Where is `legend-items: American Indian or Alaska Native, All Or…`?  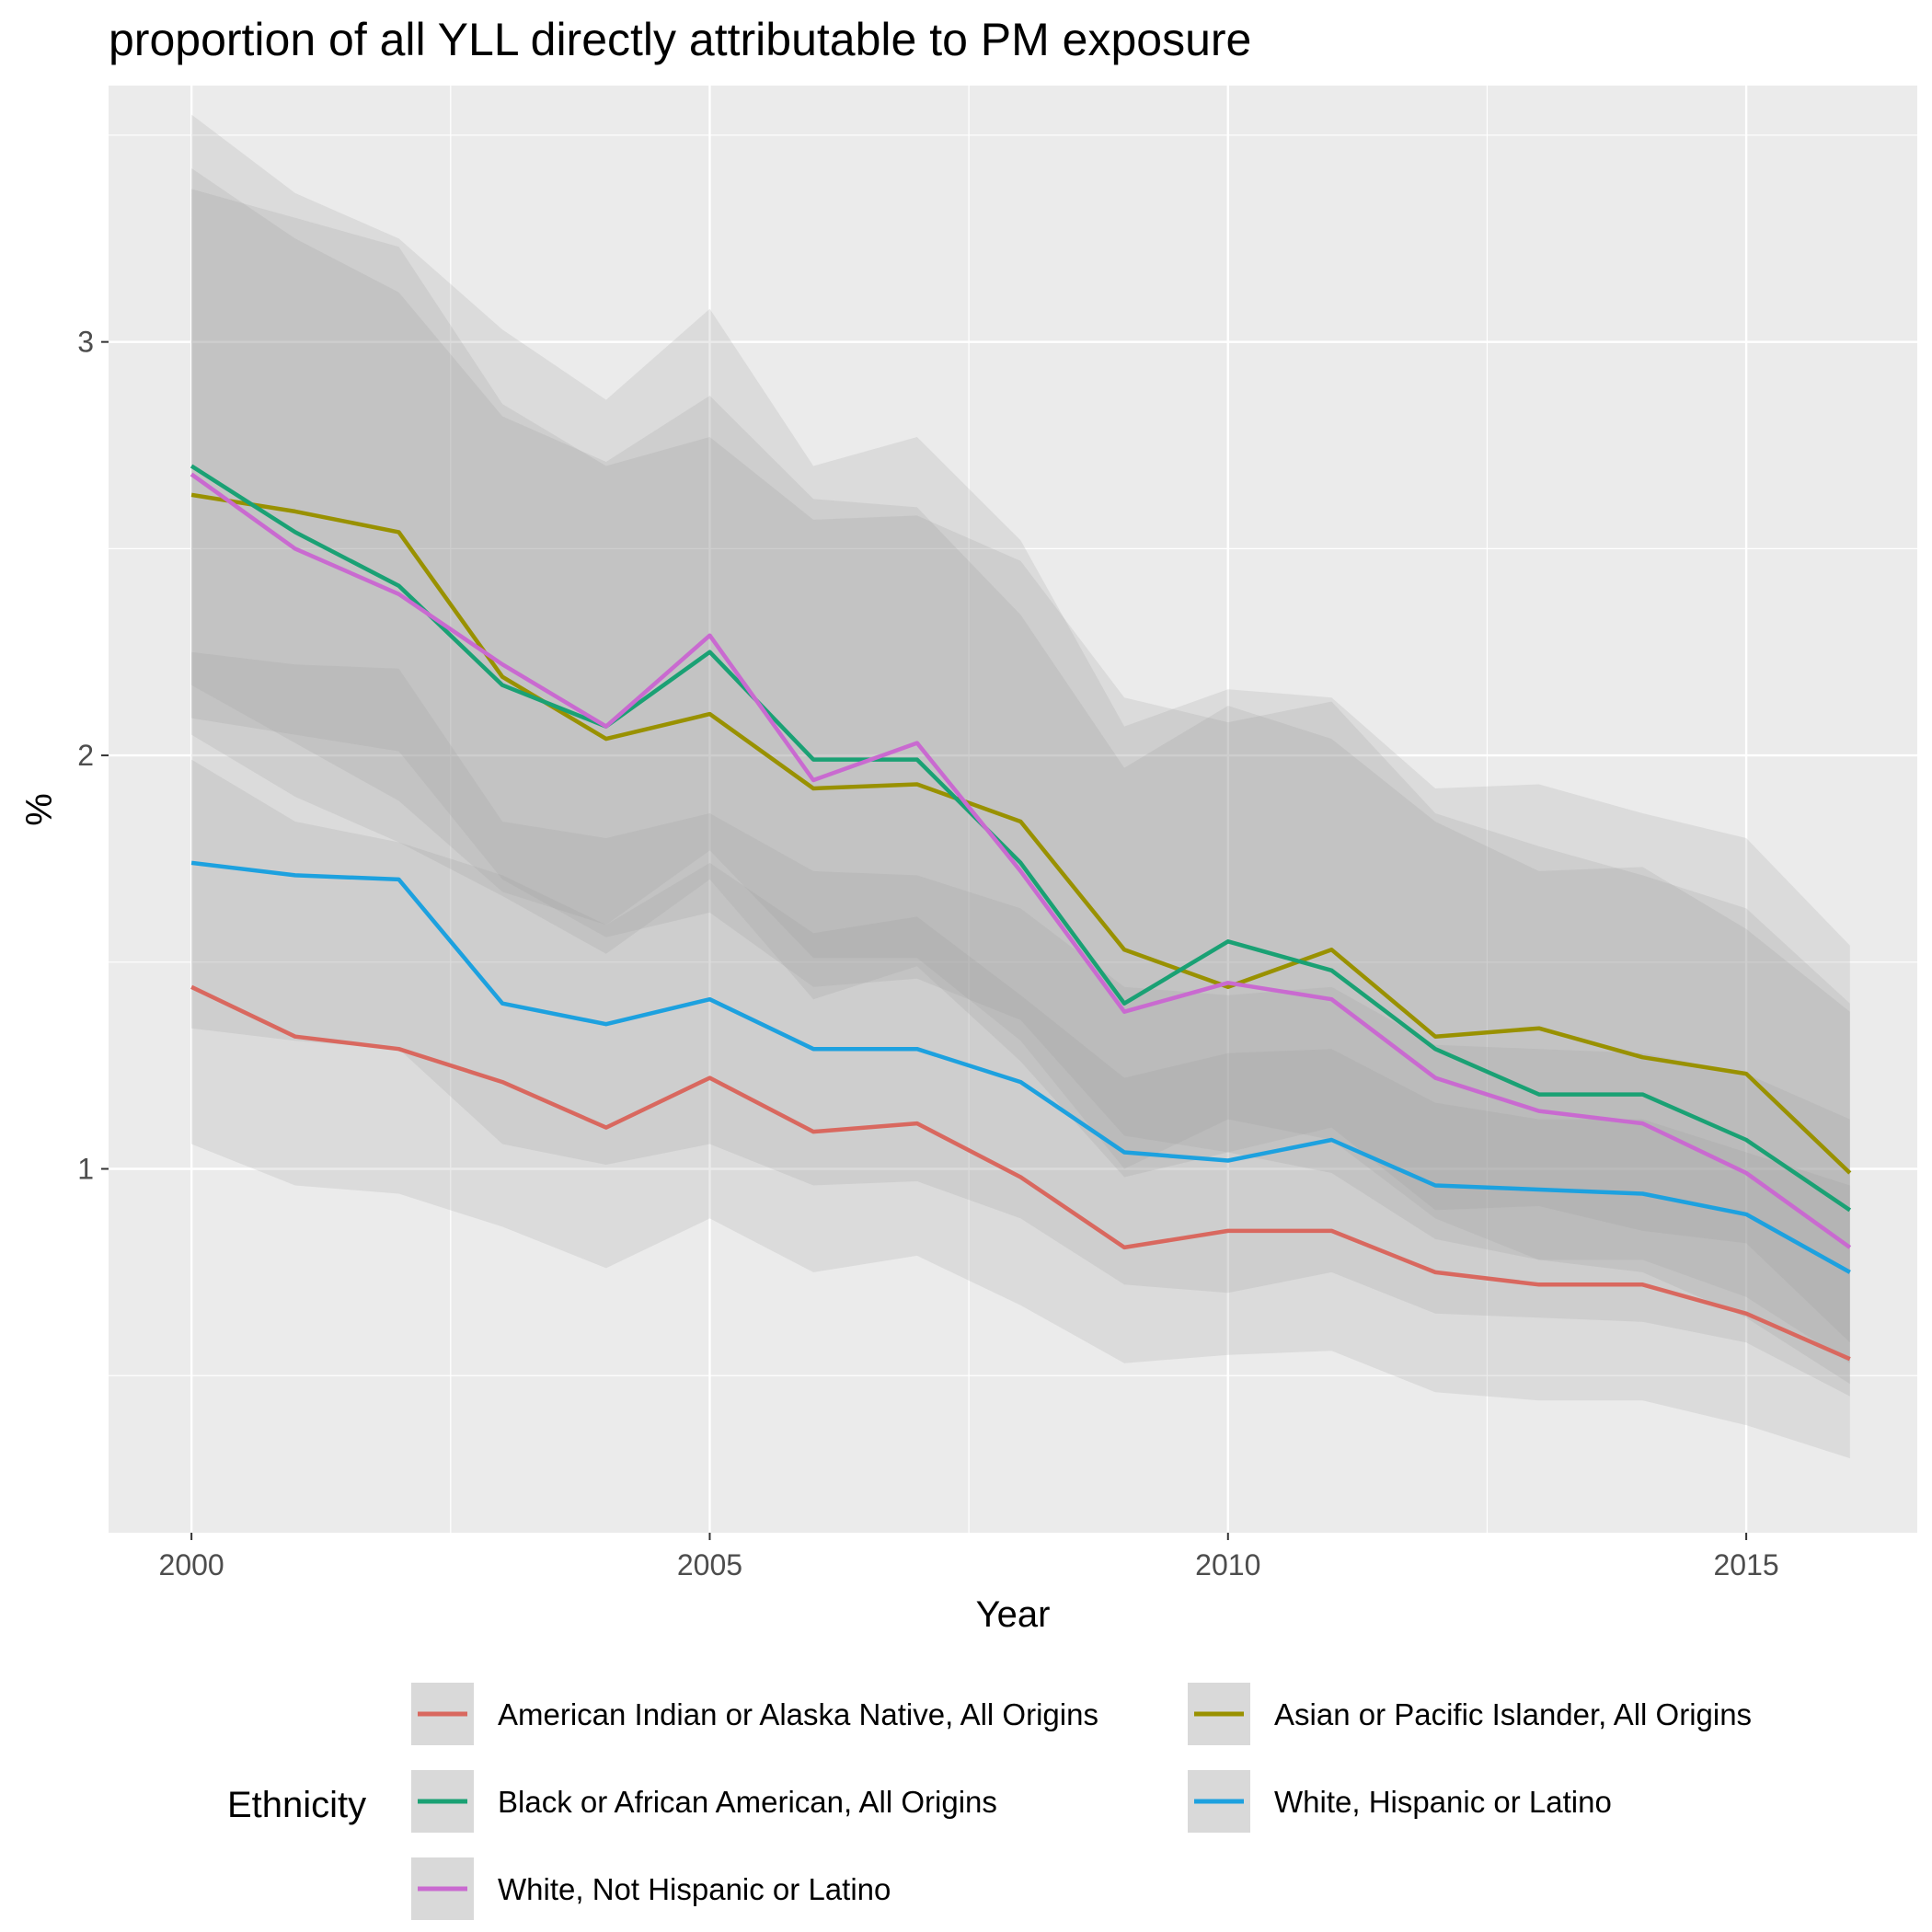
legend-items: American Indian or Alaska Native, All Or… is located at coordinates (1081, 1801).